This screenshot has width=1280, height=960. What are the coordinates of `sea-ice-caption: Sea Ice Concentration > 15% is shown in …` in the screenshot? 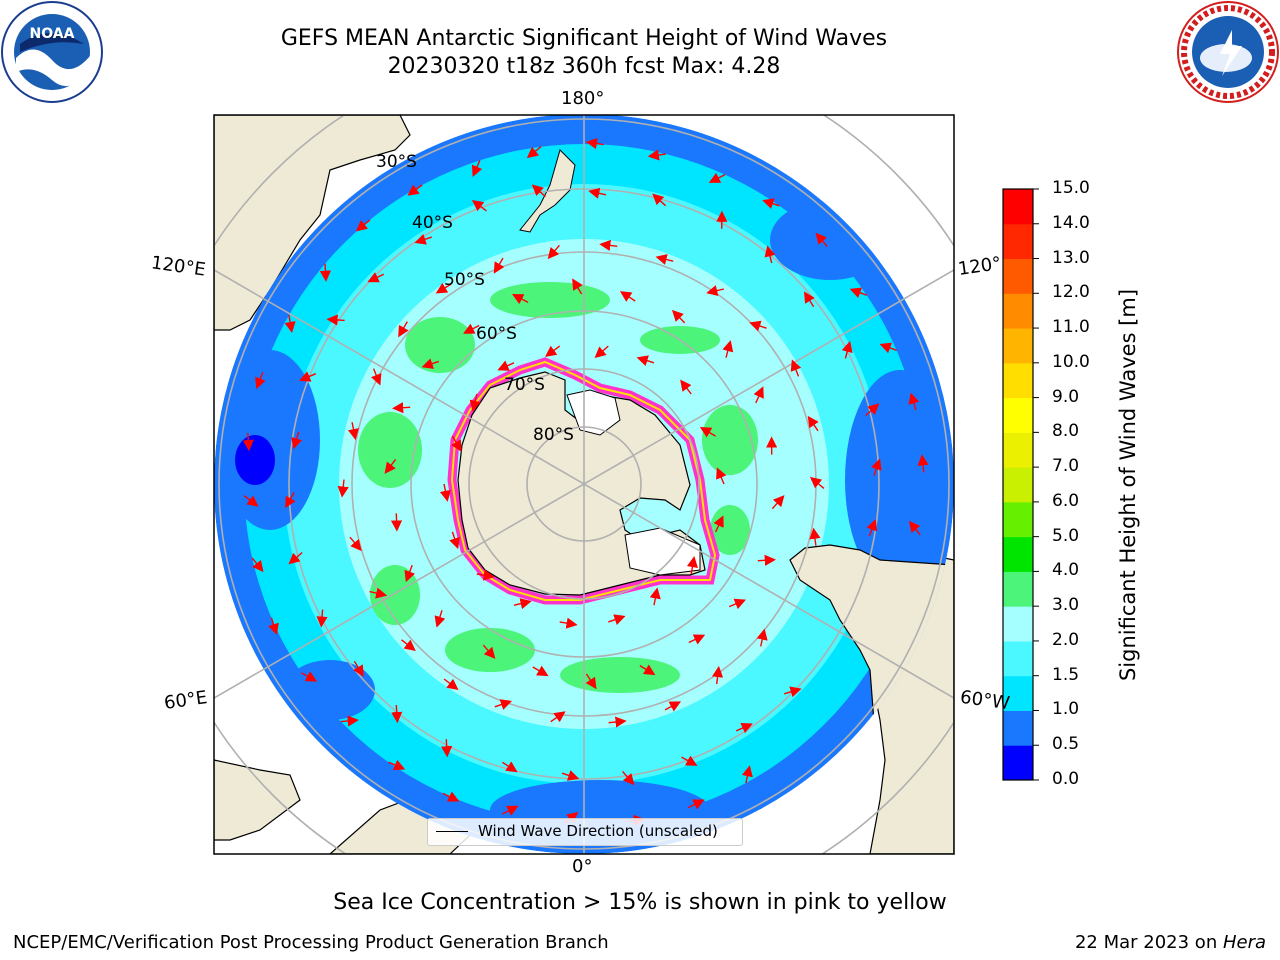 It's located at (640, 902).